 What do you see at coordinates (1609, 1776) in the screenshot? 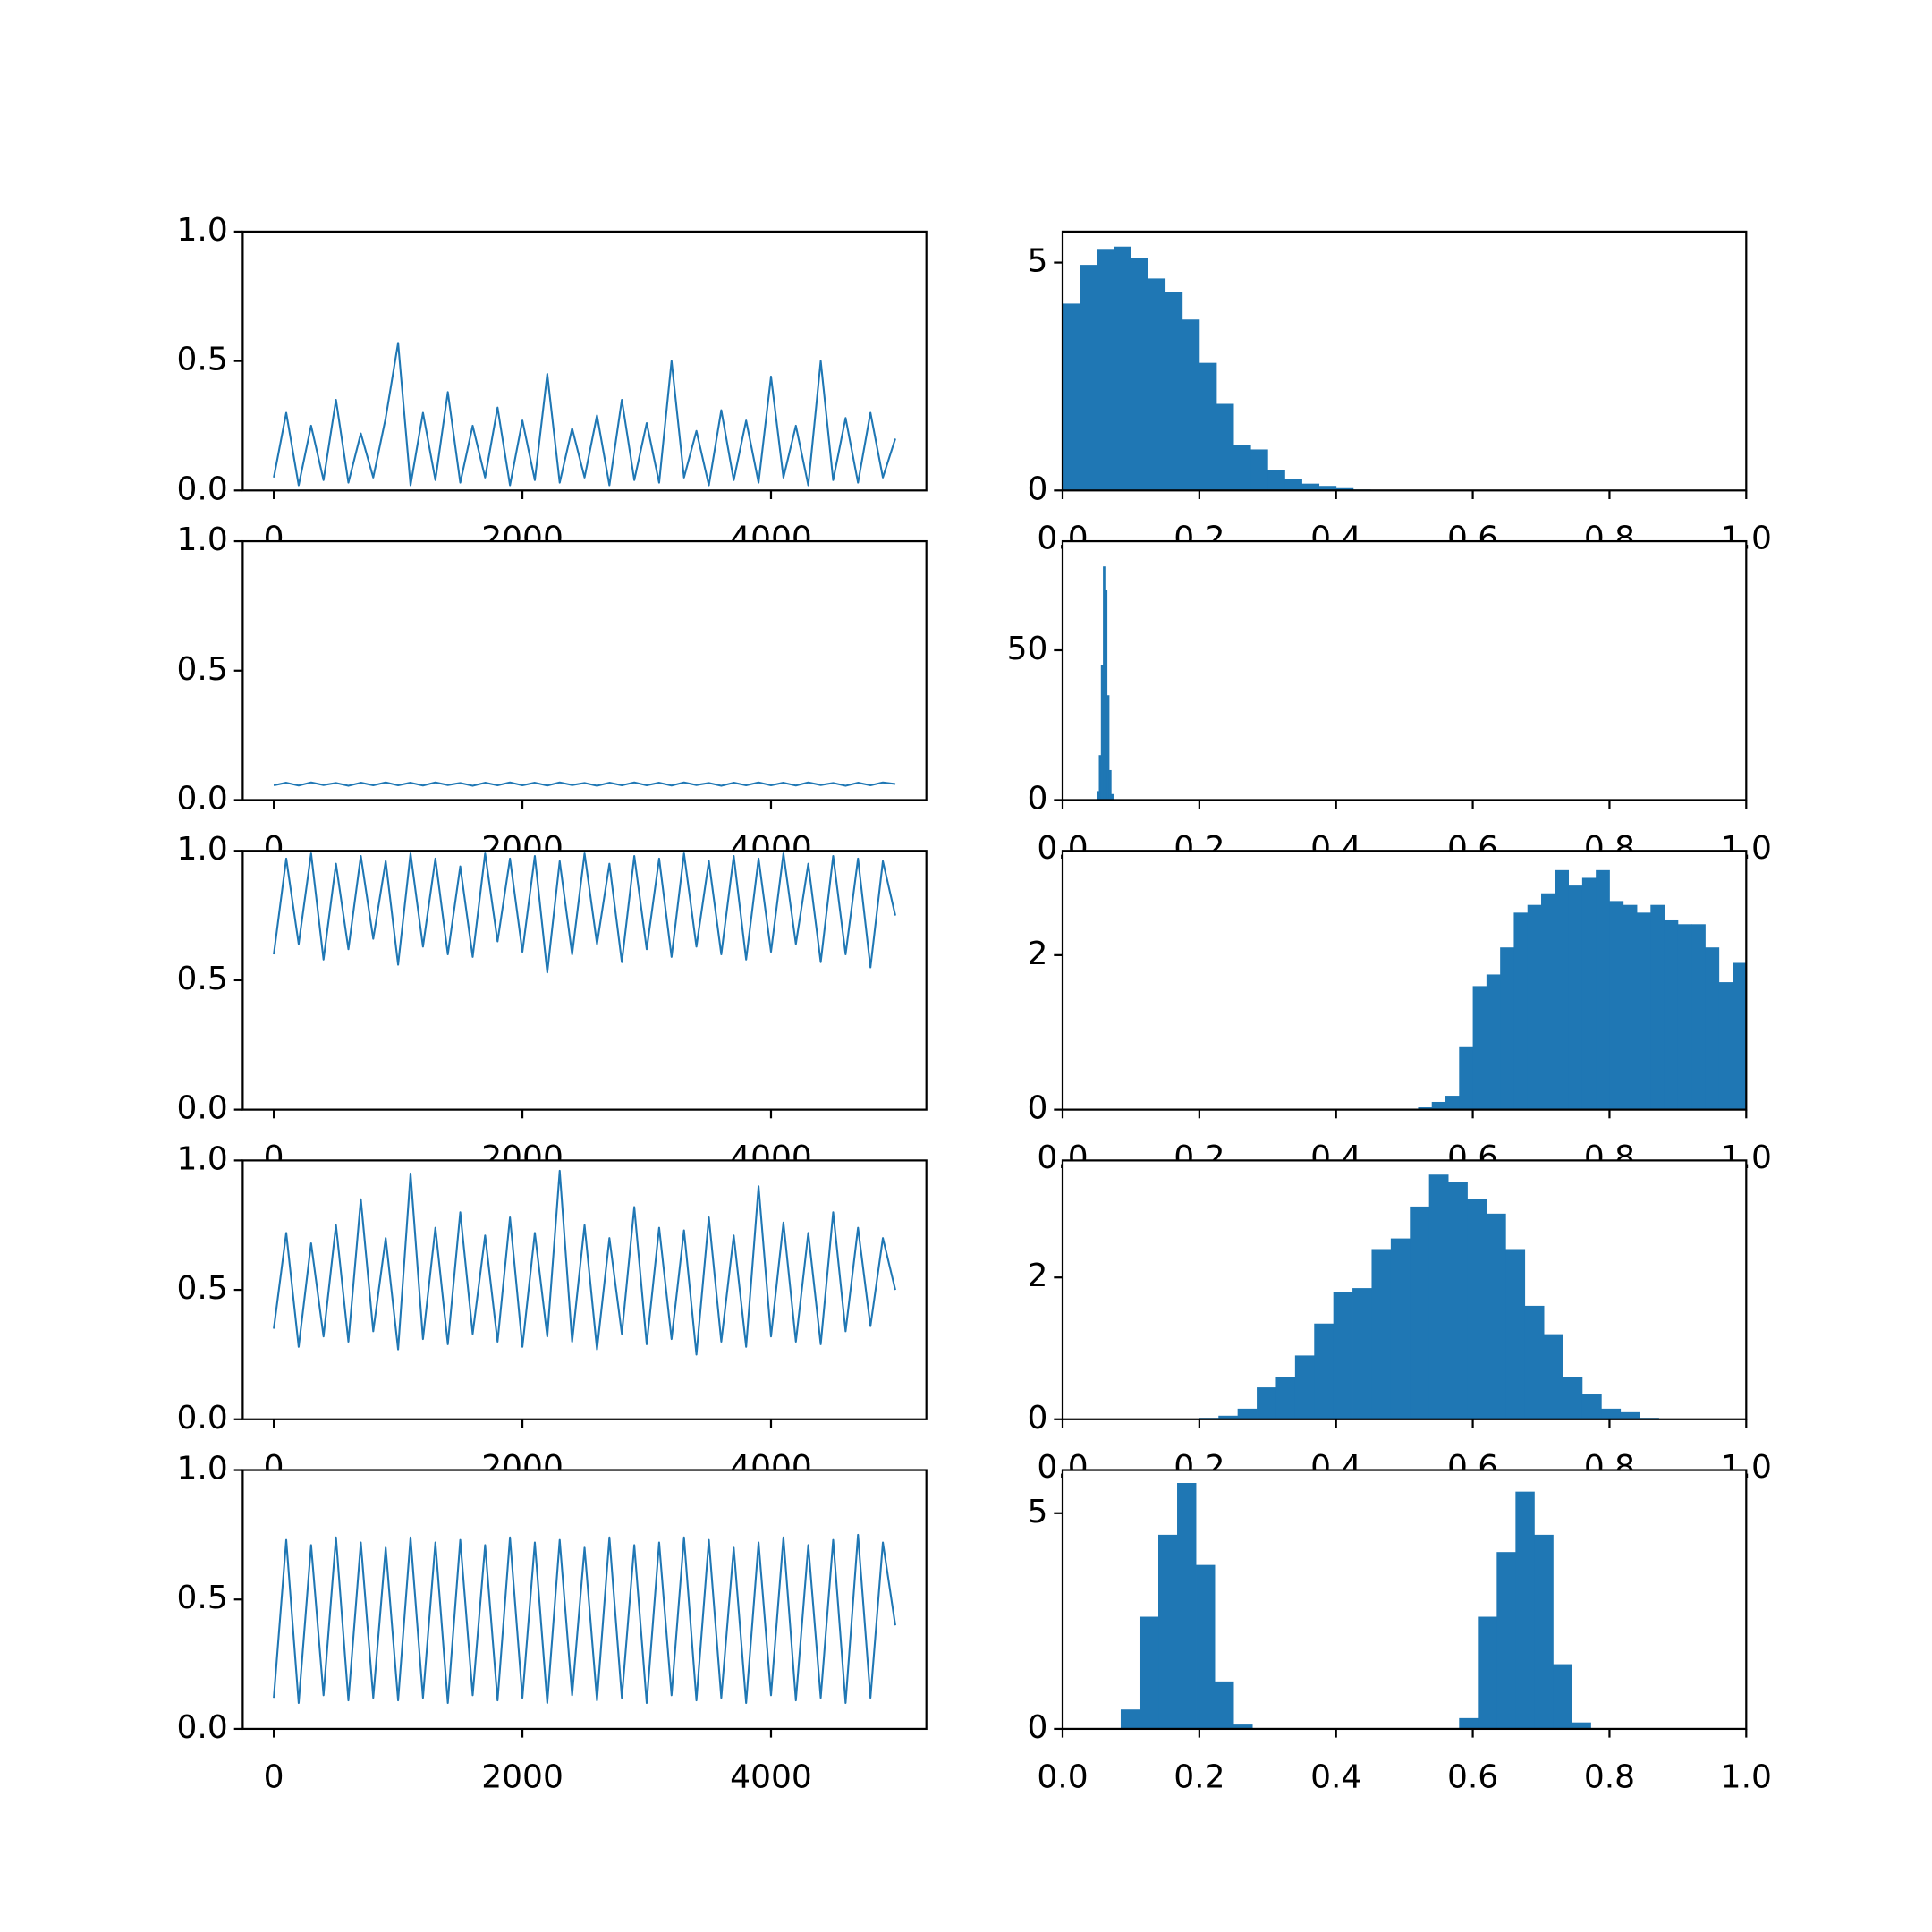
I see `x-tick-label: 0.8` at bounding box center [1609, 1776].